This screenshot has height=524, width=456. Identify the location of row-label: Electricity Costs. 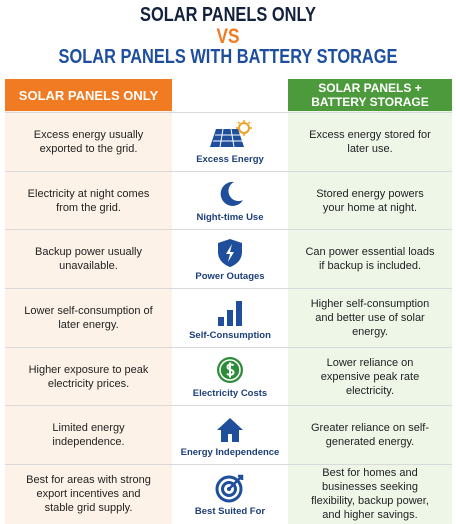
(230, 394).